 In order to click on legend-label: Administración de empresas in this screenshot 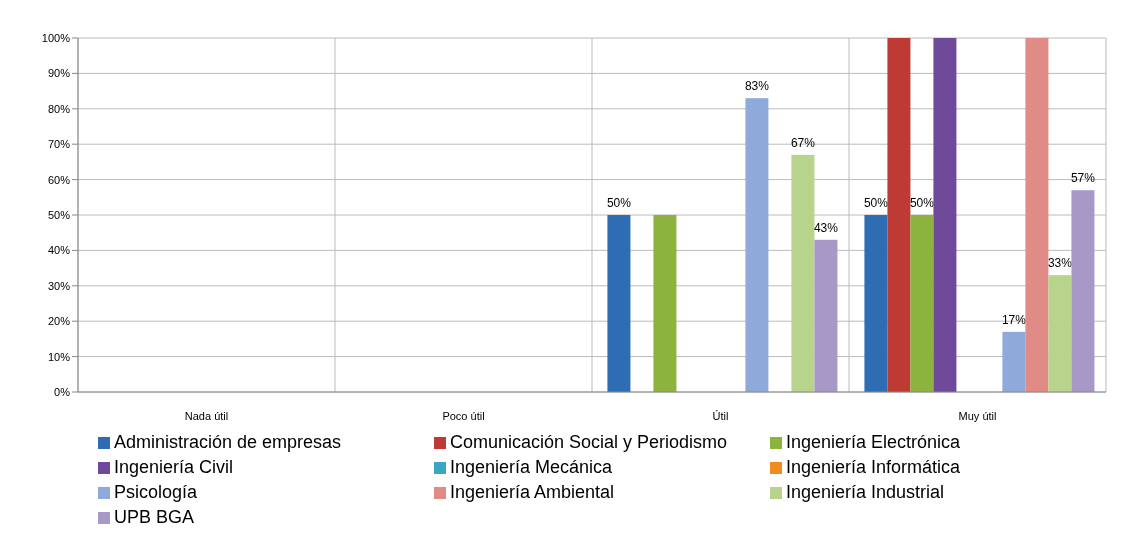, I will do `click(228, 442)`.